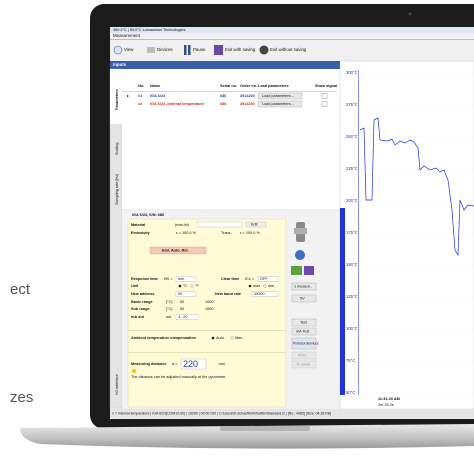 This screenshot has width=474, height=474. I want to click on info-icon, so click(134, 371).